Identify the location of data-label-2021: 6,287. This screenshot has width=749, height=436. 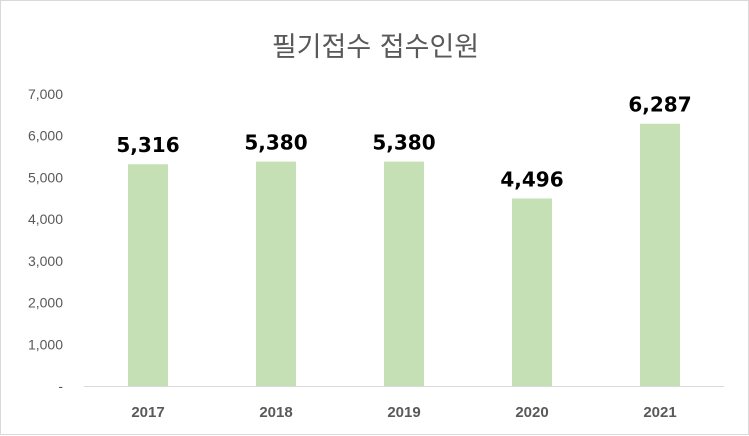
(659, 105).